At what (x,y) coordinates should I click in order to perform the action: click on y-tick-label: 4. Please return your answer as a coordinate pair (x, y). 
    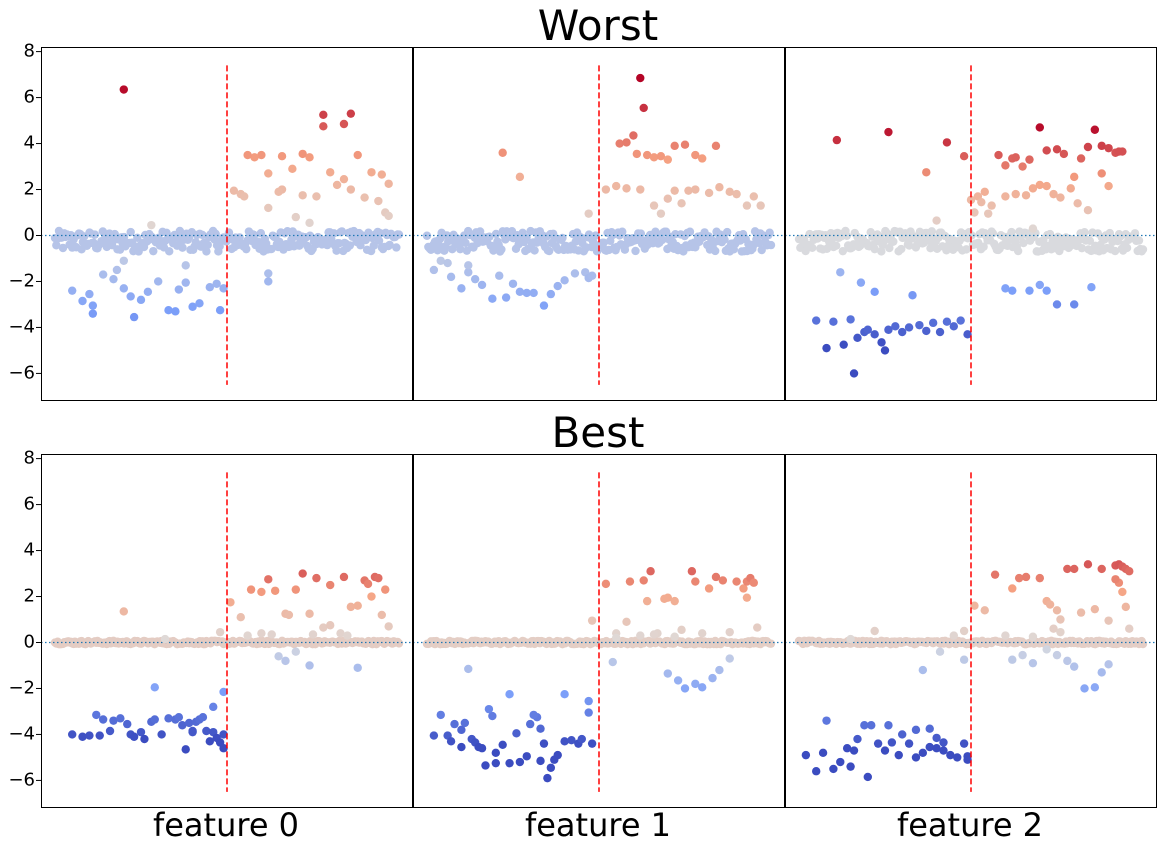
    Looking at the image, I should click on (29, 143).